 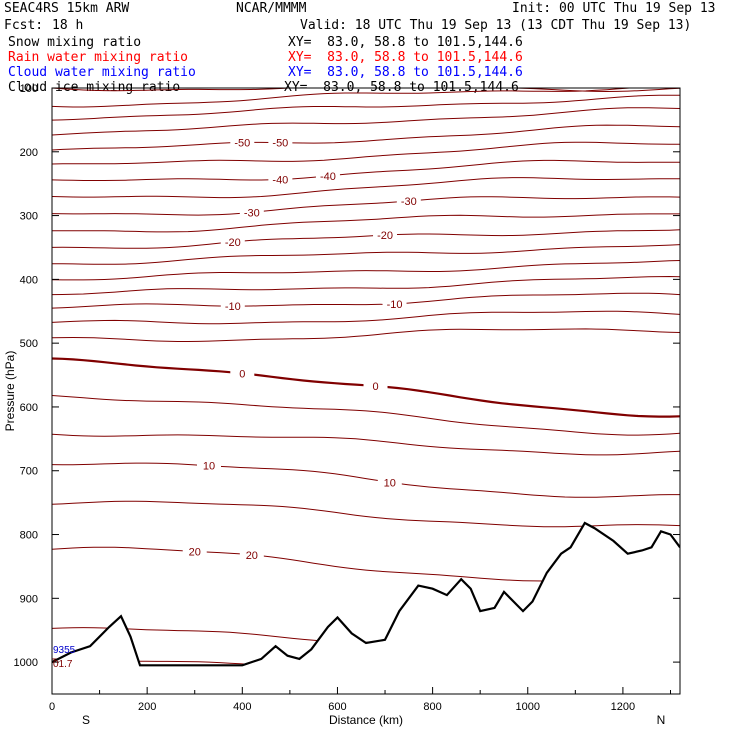 I want to click on x-tick-label: 0, so click(x=52, y=707).